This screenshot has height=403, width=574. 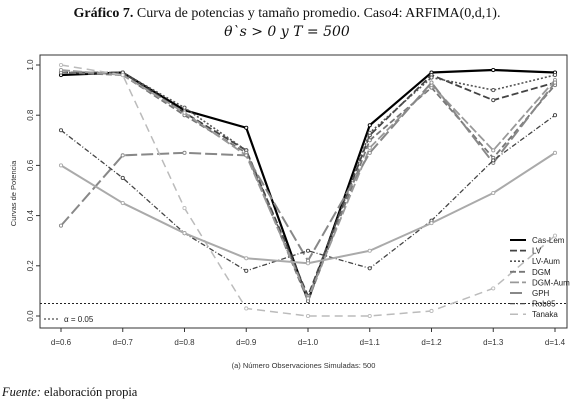 I want to click on x-tick-label: d=0.9, so click(x=246, y=342).